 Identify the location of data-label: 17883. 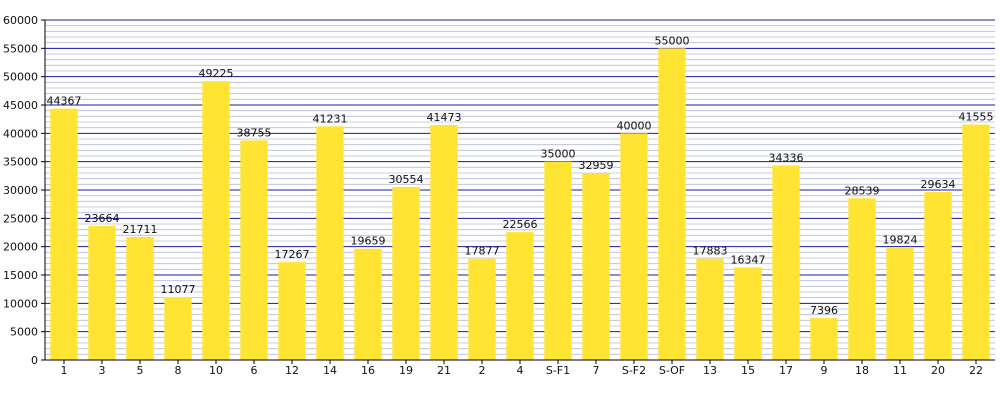
(710, 251).